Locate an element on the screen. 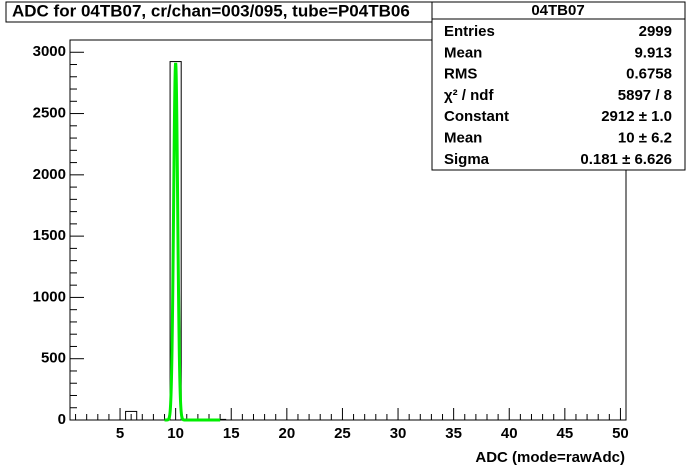  stats-label: Entries is located at coordinates (469, 31).